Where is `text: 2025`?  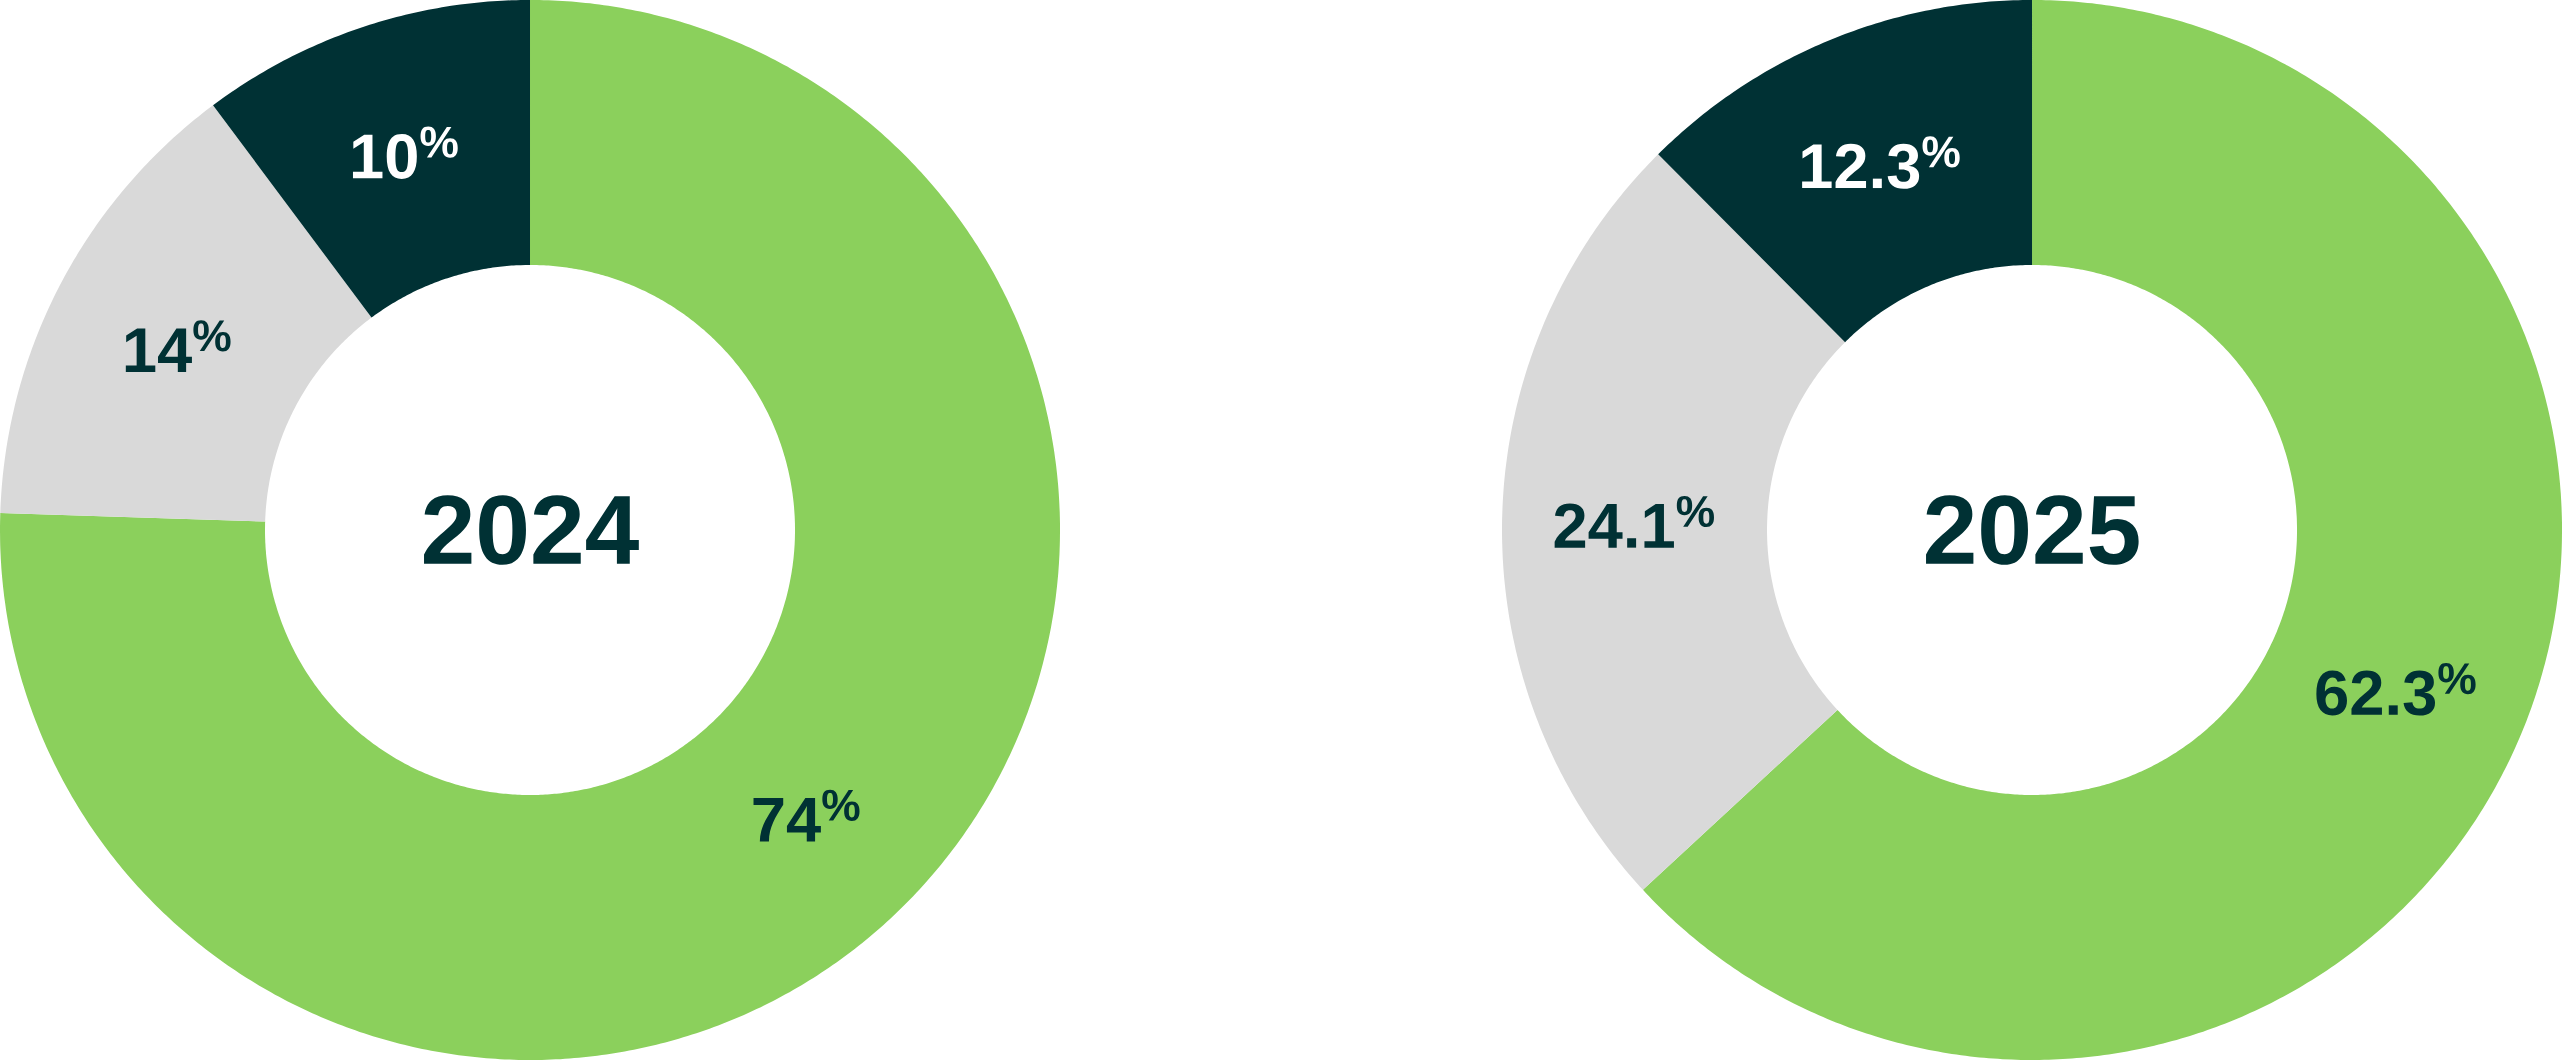 text: 2025 is located at coordinates (2032, 530).